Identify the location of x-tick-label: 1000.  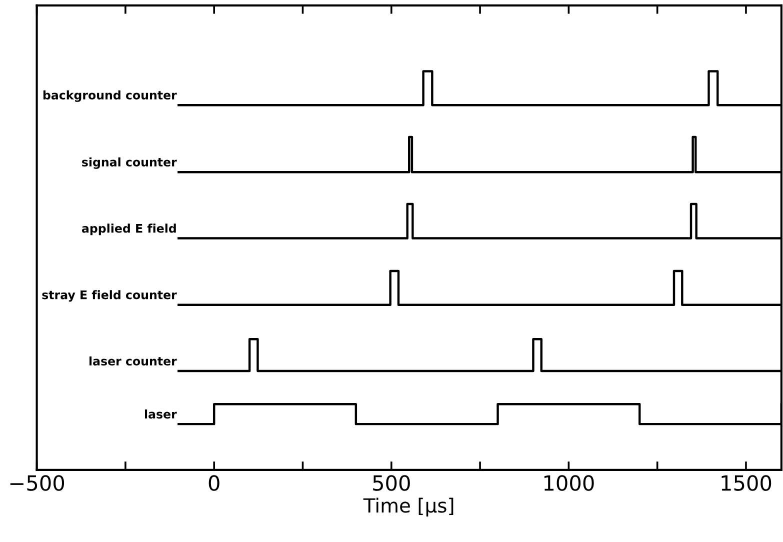
(569, 483).